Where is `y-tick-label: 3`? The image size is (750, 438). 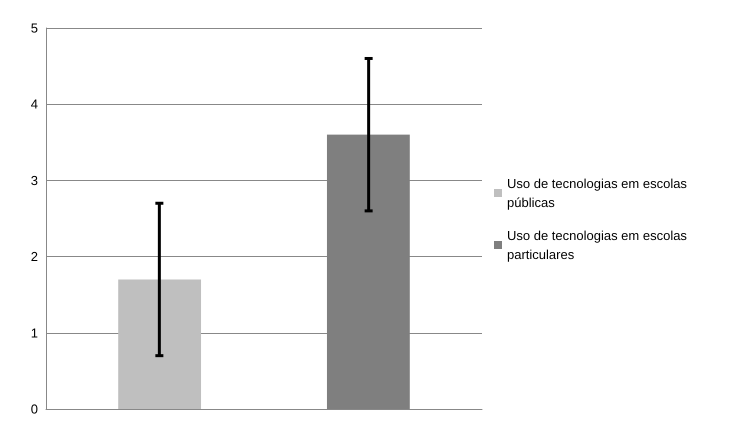 y-tick-label: 3 is located at coordinates (34, 180).